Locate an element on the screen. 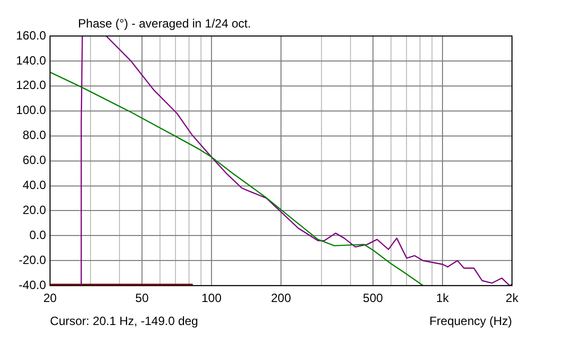 Image resolution: width=566 pixels, height=344 pixels. chart-title: Phase (°) - averaged in 1/24 oct. is located at coordinates (164, 23).